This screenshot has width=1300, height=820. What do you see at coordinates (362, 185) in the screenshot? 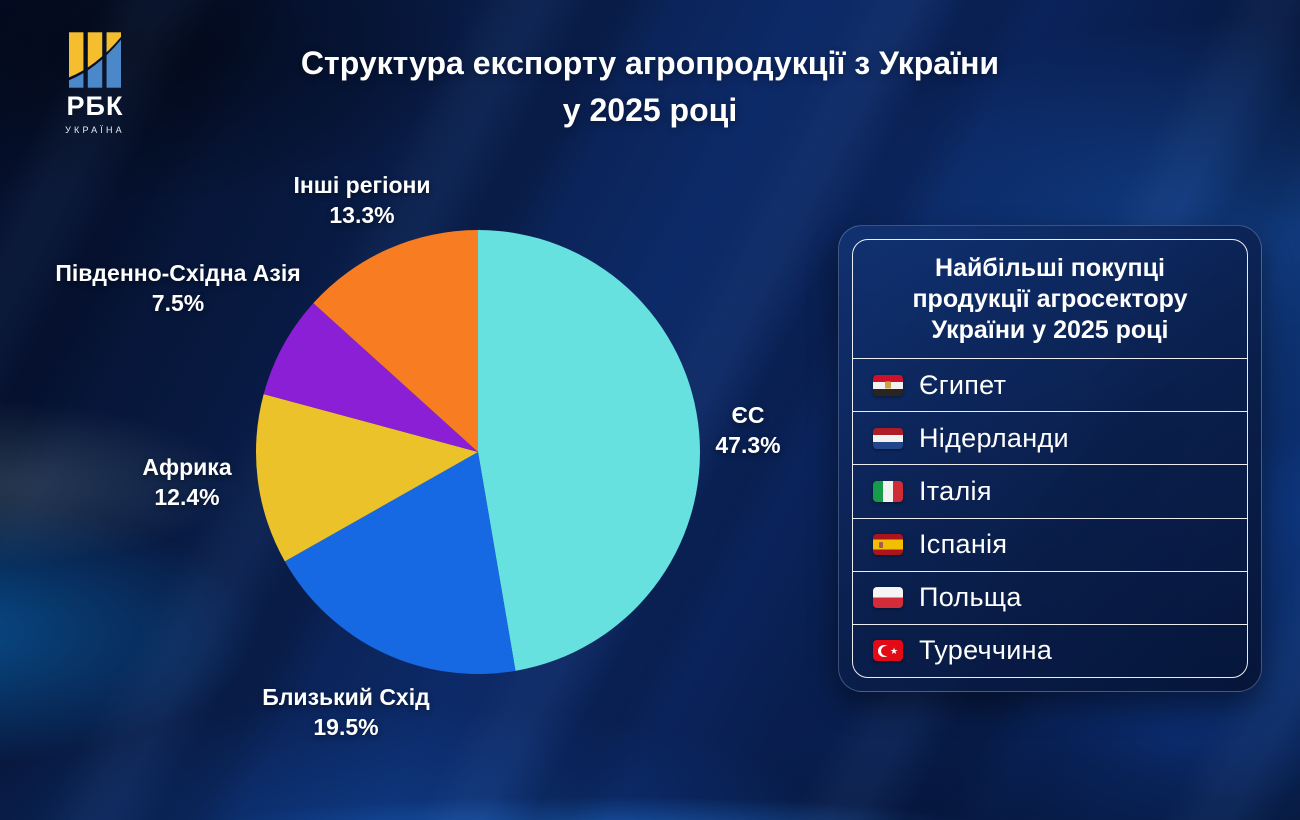
I see `pie-label-text: Інші регіони` at bounding box center [362, 185].